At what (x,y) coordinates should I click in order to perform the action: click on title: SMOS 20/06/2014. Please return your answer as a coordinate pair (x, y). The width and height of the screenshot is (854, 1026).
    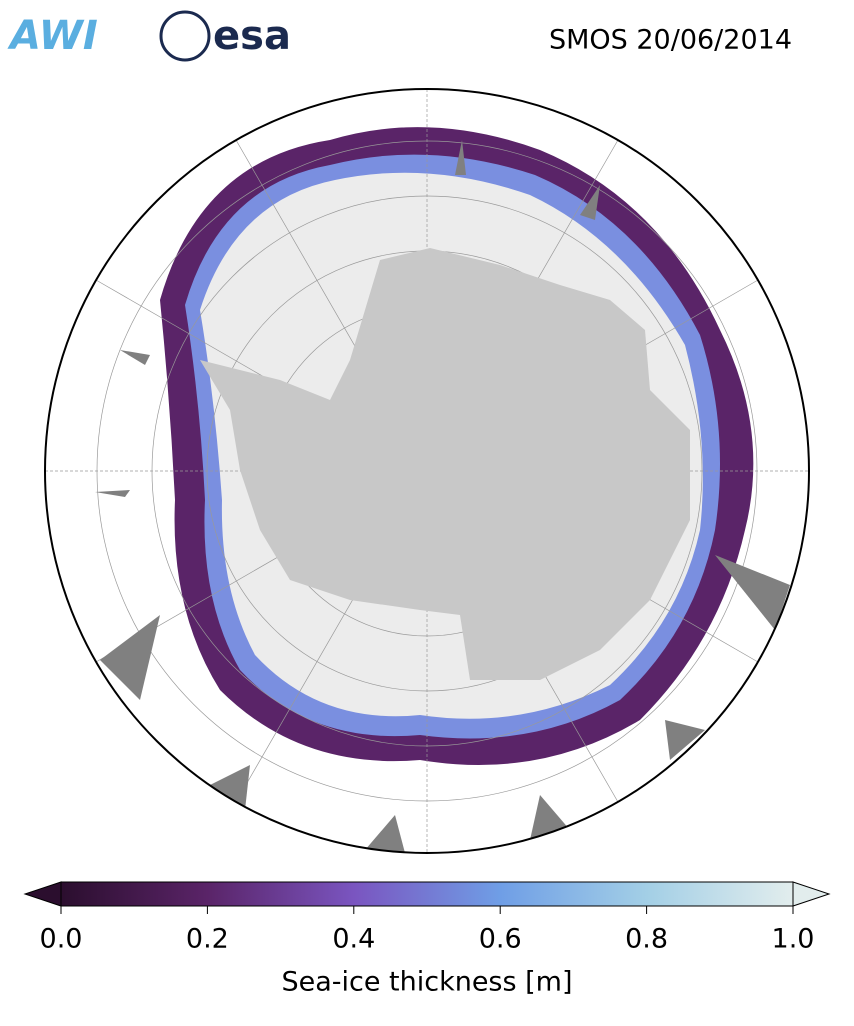
    Looking at the image, I should click on (670, 40).